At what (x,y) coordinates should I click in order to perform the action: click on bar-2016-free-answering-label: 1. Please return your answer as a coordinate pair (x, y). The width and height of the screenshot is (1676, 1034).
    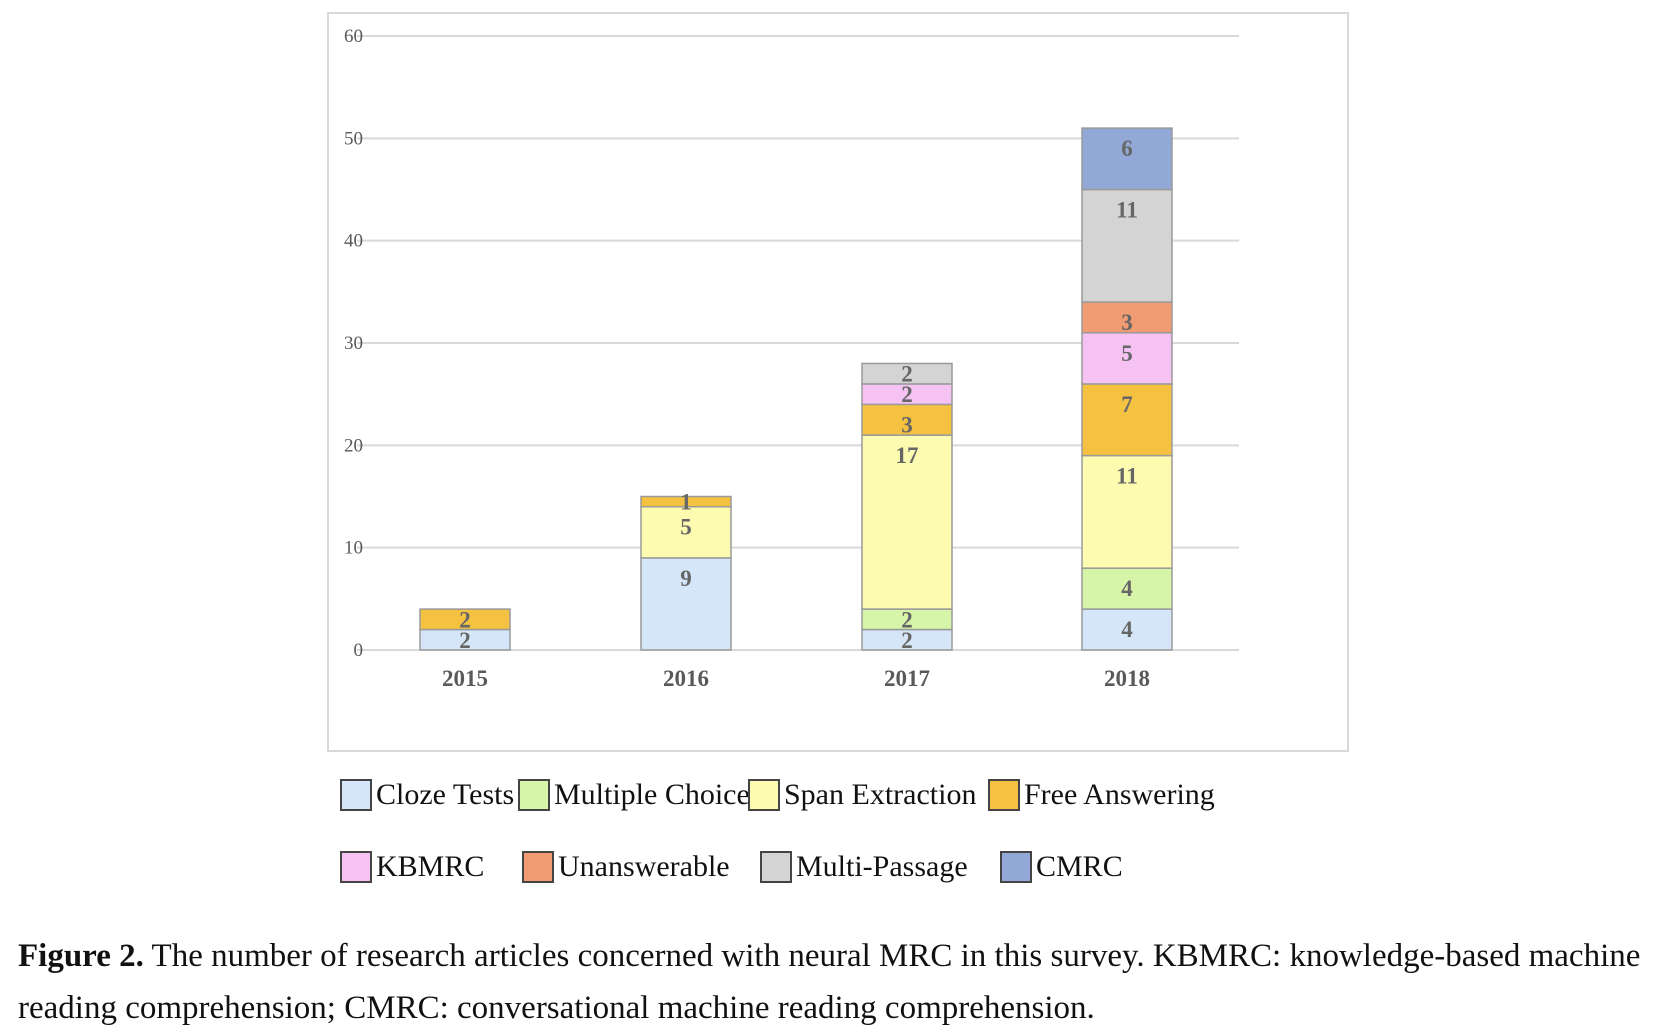
    Looking at the image, I should click on (686, 502).